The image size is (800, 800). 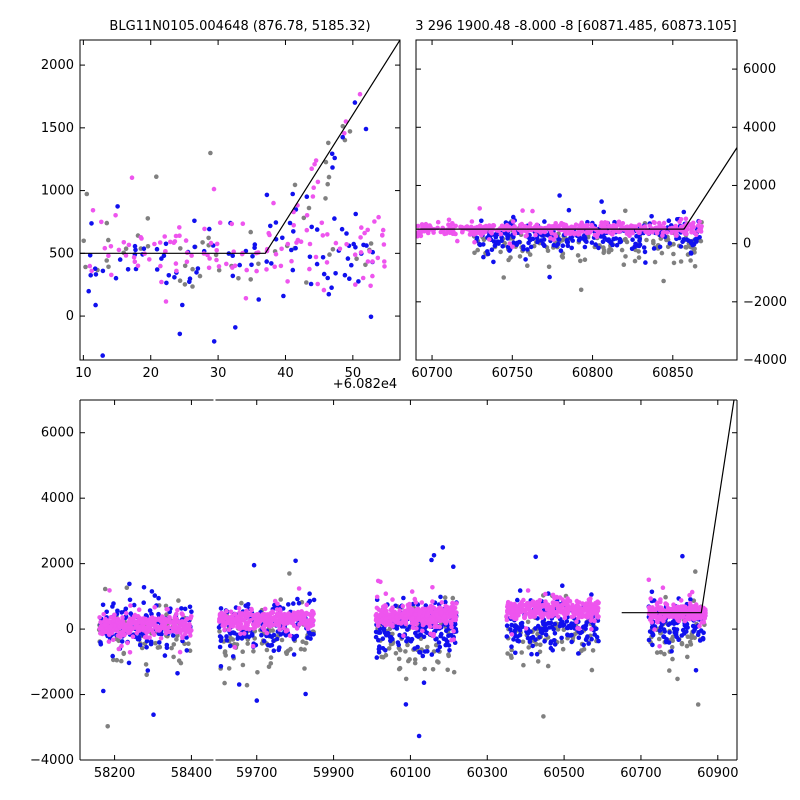 I want to click on fit-line, so click(x=678, y=507).